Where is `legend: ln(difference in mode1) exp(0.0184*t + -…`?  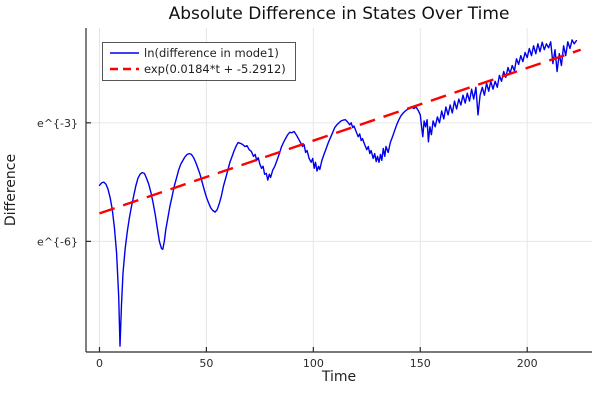 legend: ln(difference in mode1) exp(0.0184*t + -… is located at coordinates (199, 61).